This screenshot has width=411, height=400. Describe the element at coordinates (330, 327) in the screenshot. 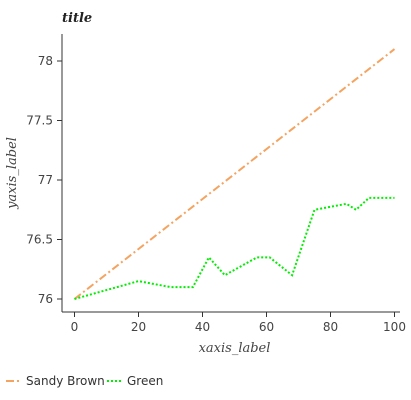

I see `x-tick-label: 80` at that location.